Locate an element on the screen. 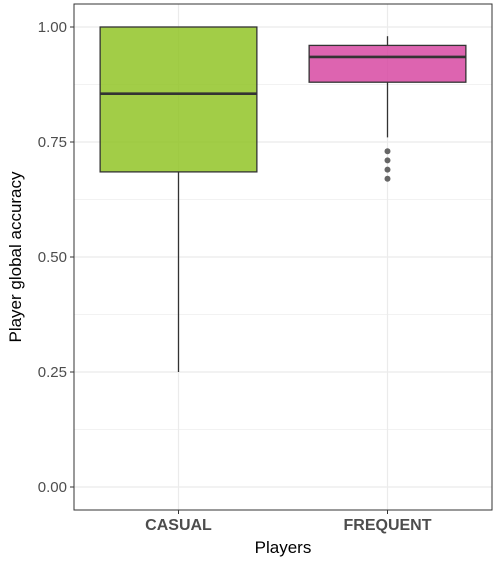  y-tick-label: 0.50 is located at coordinates (52, 257).